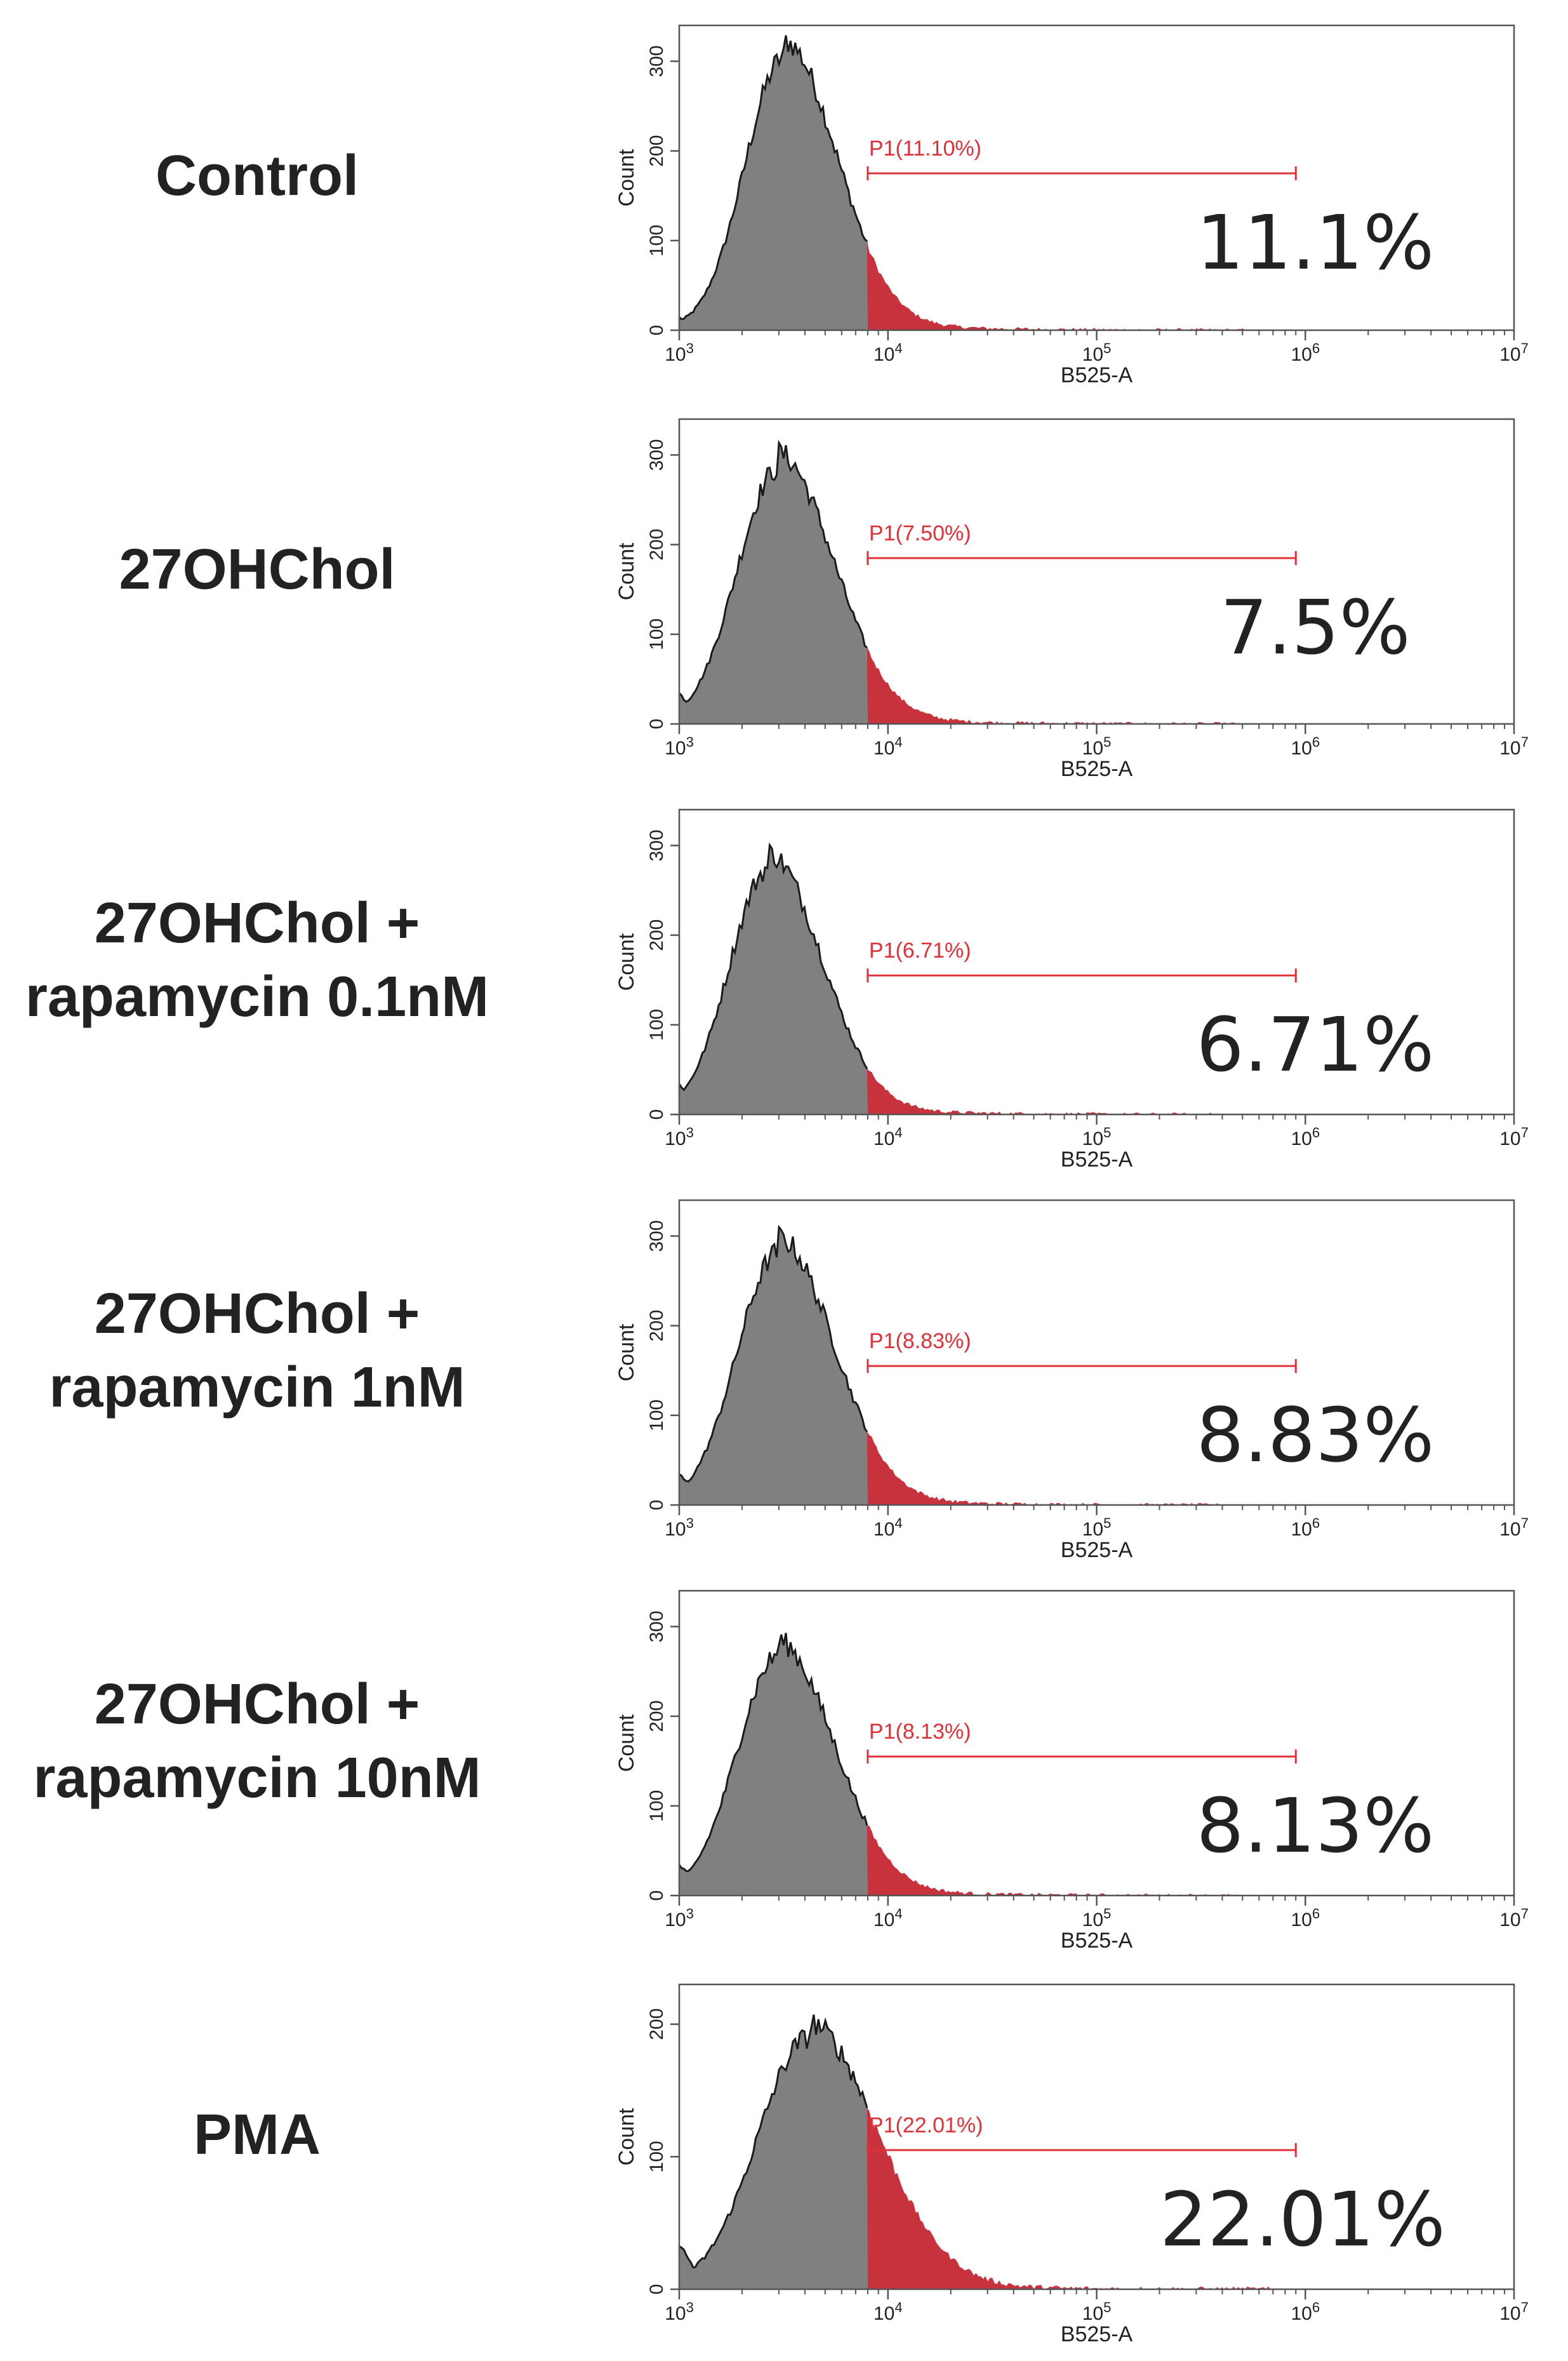 This screenshot has width=1568, height=2361. What do you see at coordinates (1315, 1435) in the screenshot?
I see `percent-annotation: 8.83%` at bounding box center [1315, 1435].